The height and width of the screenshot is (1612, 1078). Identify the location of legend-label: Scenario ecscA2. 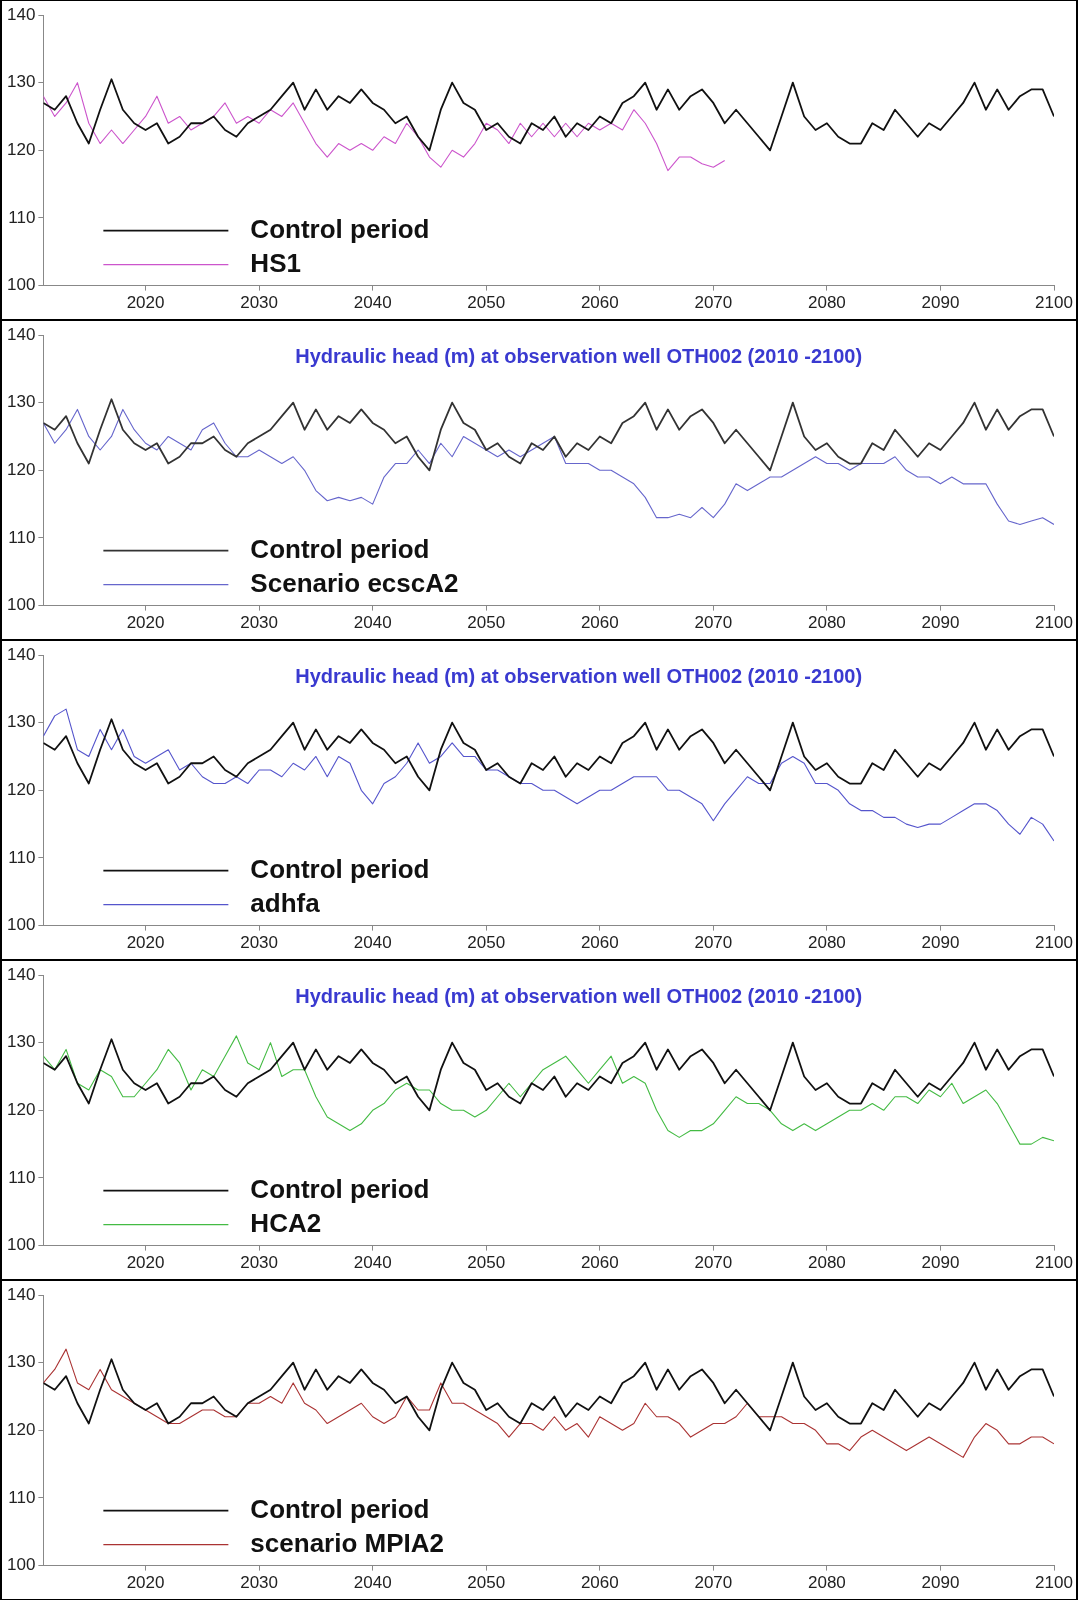
(354, 582).